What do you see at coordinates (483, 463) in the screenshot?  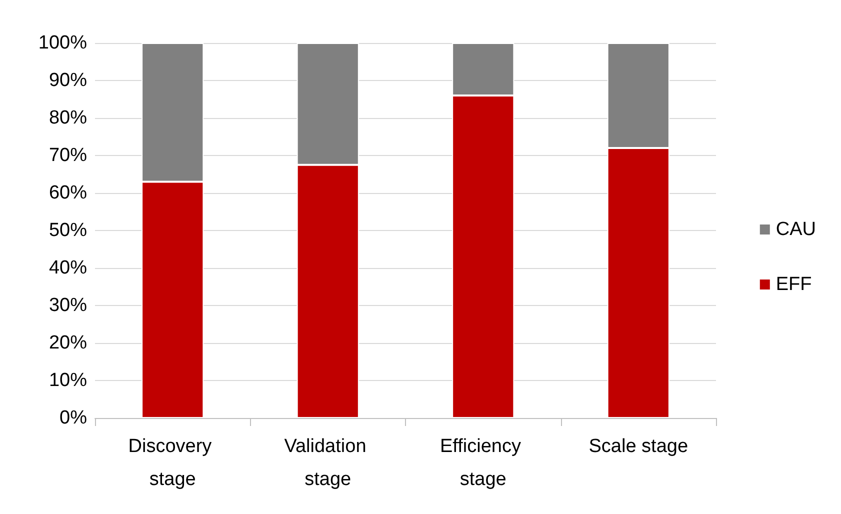 I see `x-tick-label: Efficiency stage` at bounding box center [483, 463].